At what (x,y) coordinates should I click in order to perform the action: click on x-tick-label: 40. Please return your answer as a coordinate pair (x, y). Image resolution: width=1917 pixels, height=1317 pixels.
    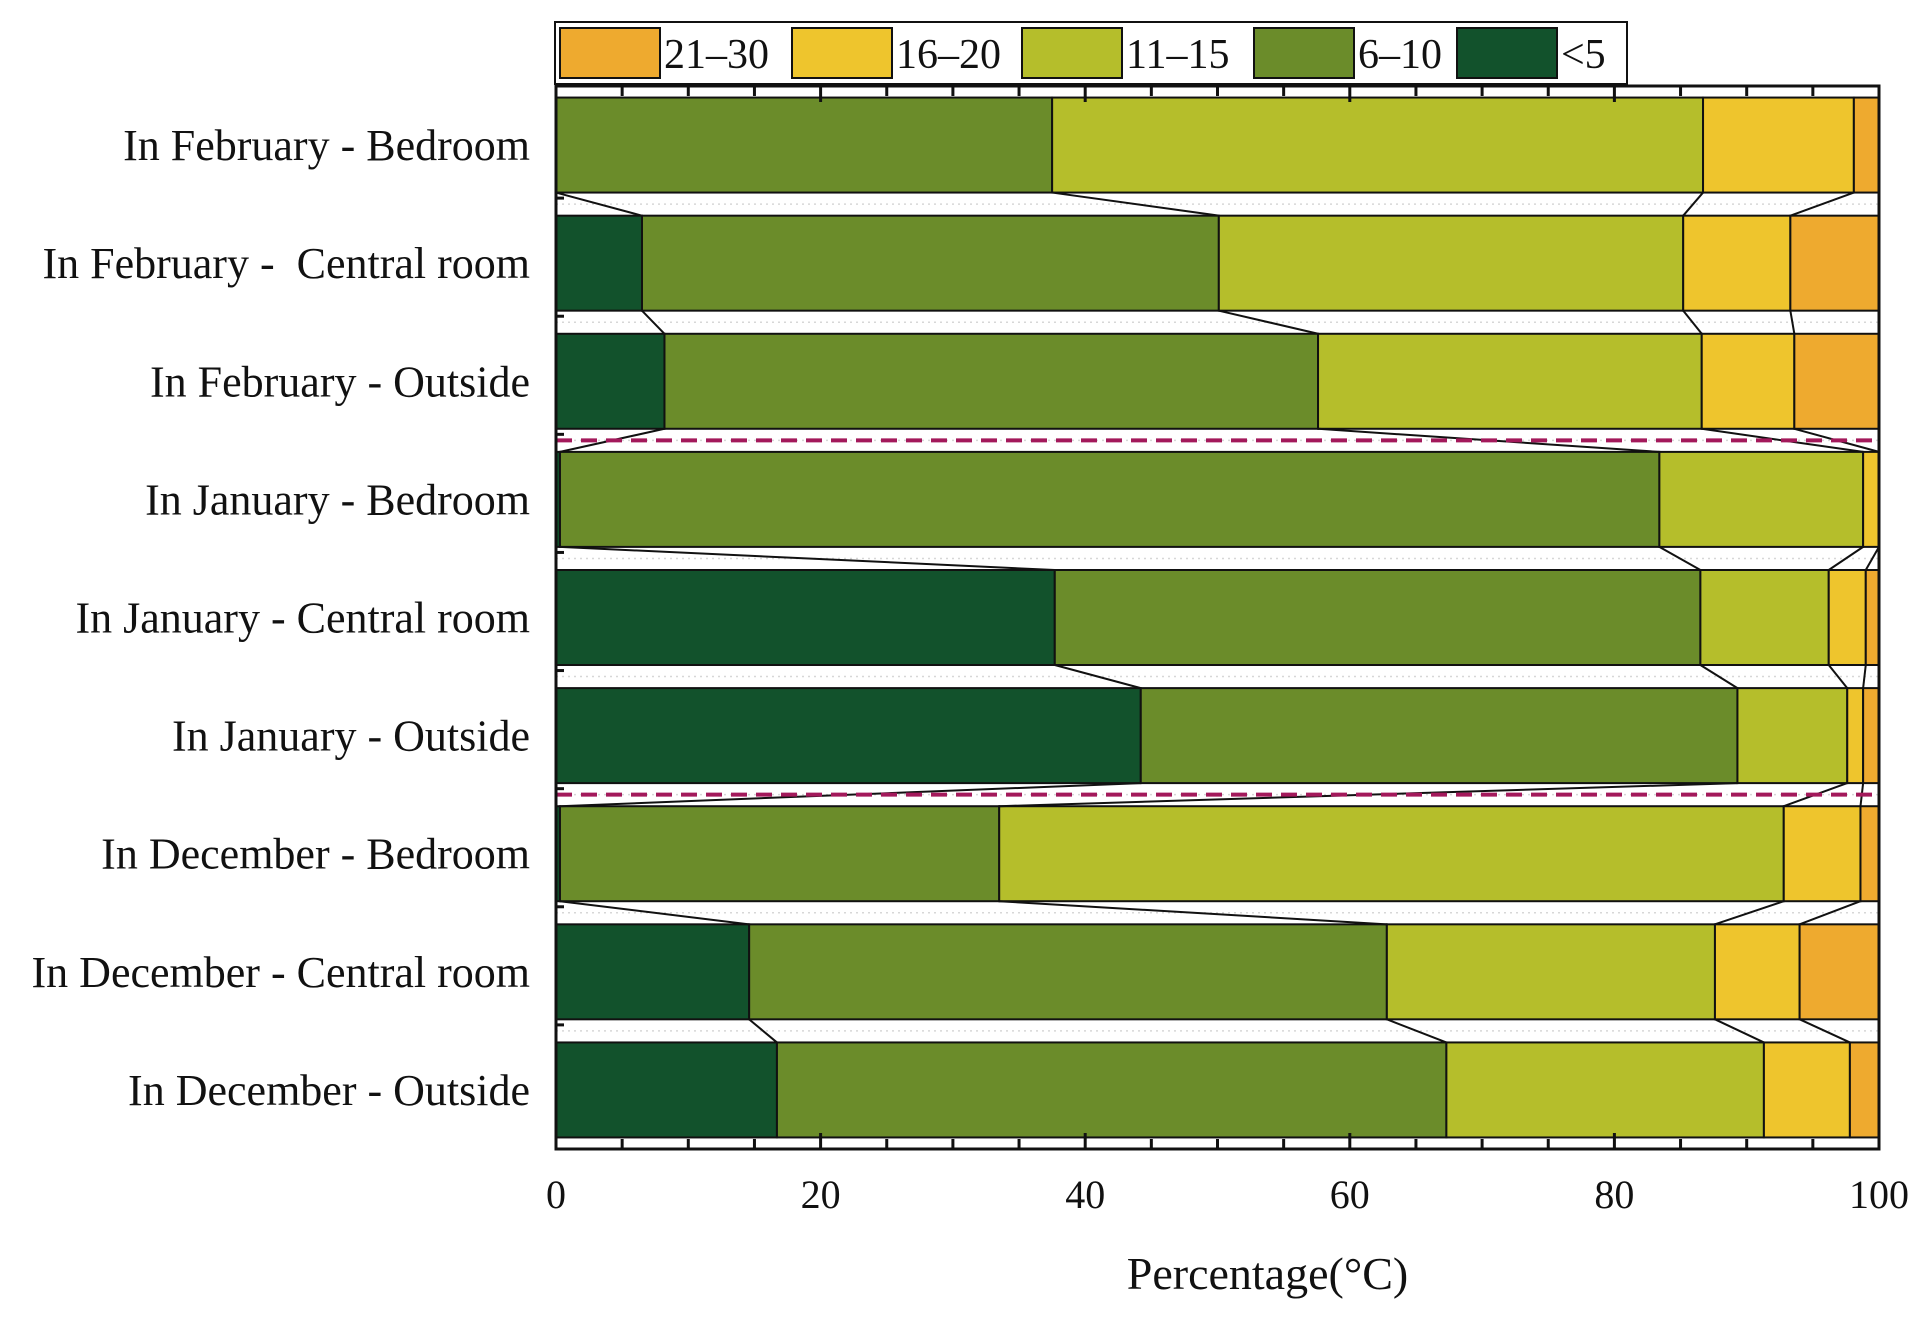
    Looking at the image, I should click on (1085, 1194).